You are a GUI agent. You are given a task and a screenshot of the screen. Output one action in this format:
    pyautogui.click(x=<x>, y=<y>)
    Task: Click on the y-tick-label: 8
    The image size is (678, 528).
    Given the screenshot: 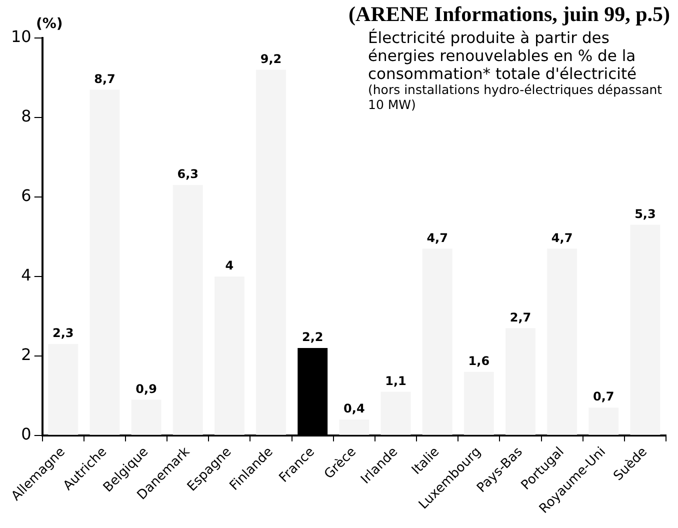 What is the action you would take?
    pyautogui.click(x=26, y=116)
    